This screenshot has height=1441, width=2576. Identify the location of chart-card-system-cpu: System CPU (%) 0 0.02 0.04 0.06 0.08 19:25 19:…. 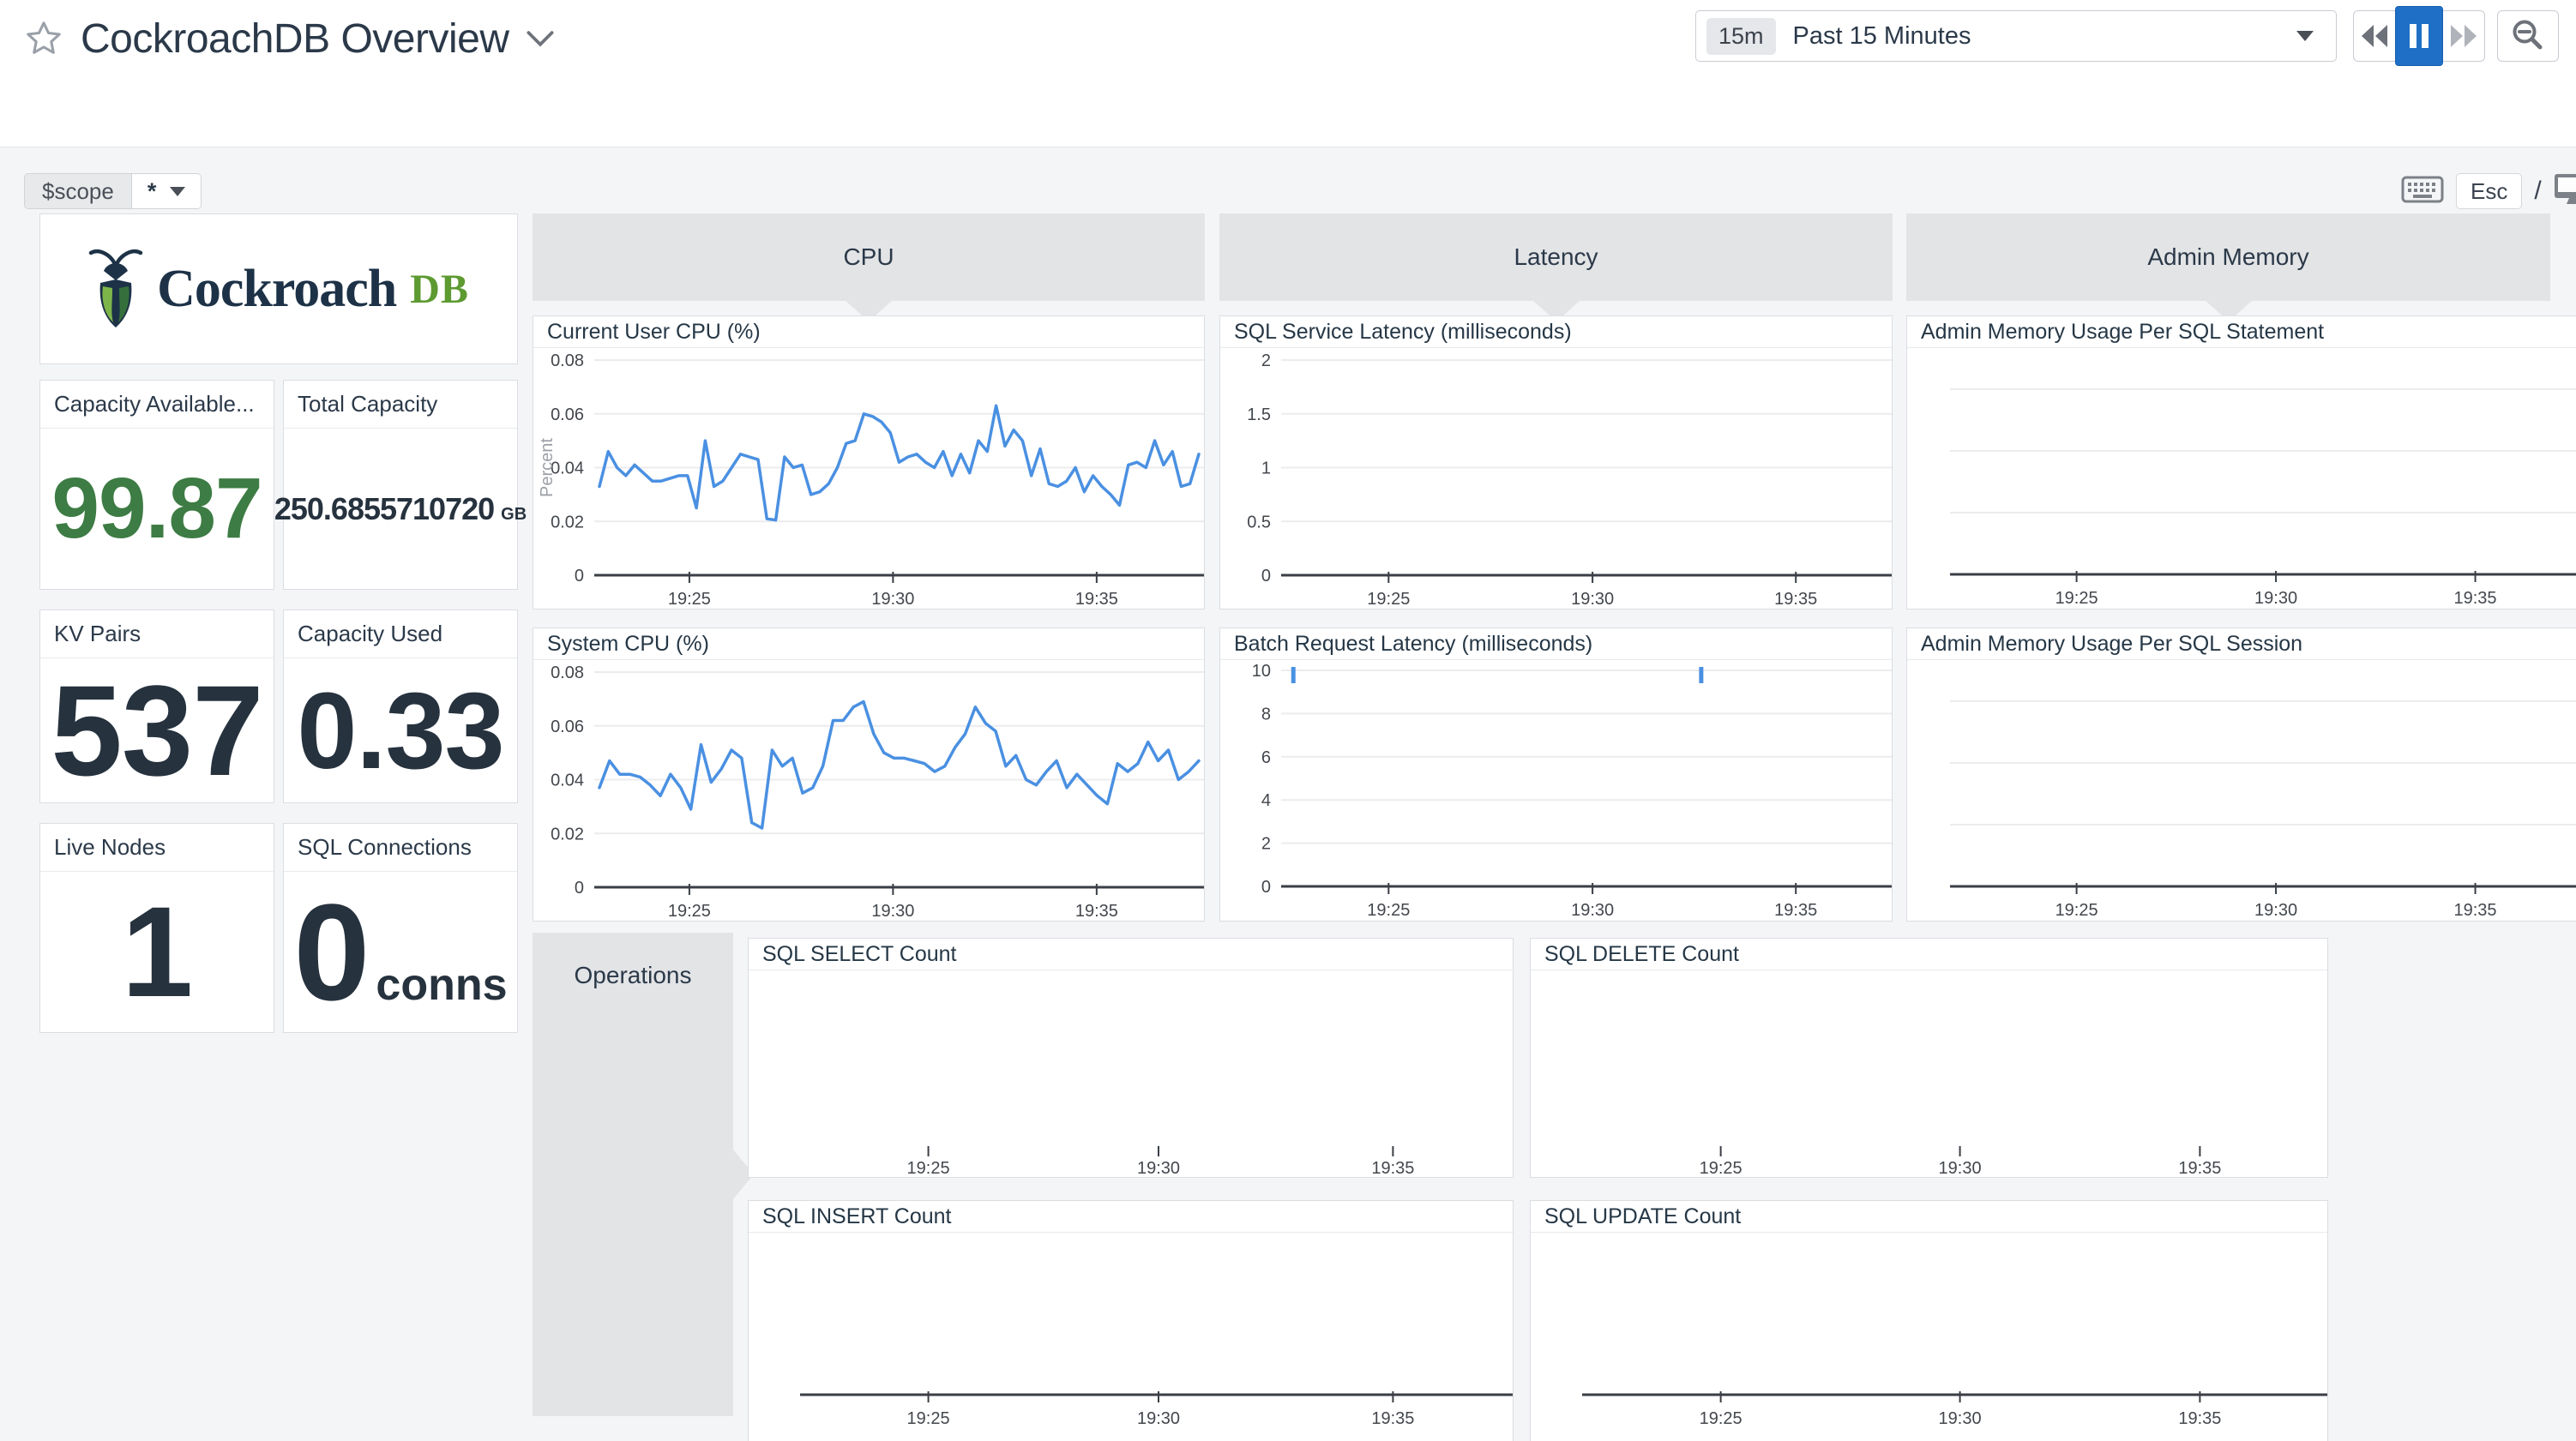
(869, 774).